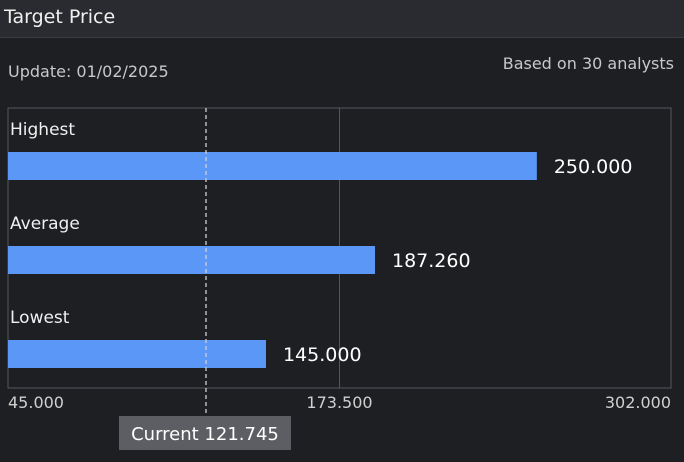  I want to click on analyst-count: Based on 30 analysts, so click(588, 63).